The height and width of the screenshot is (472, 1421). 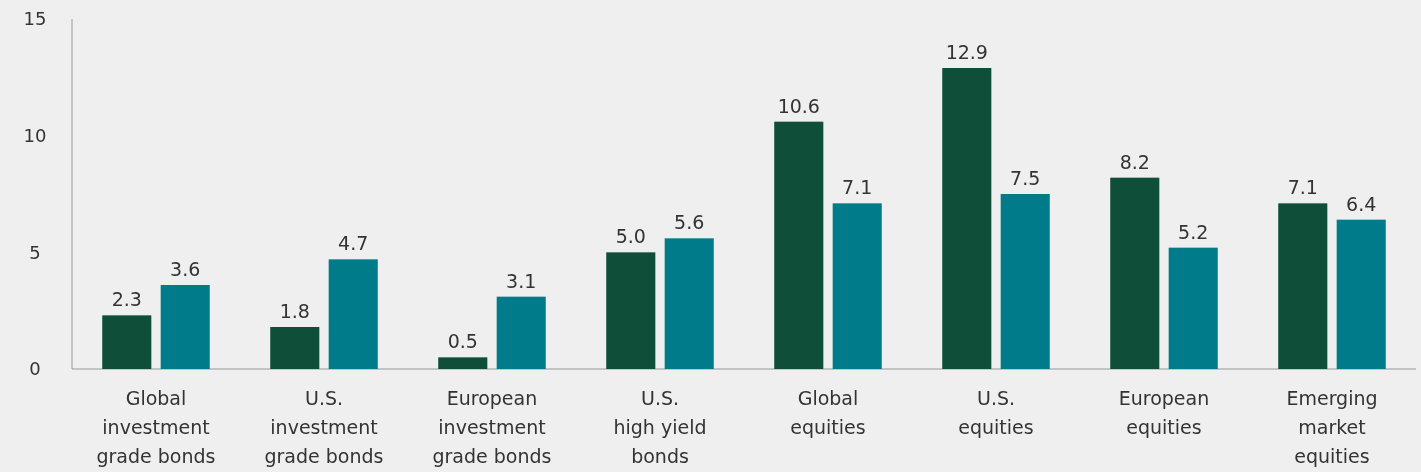 What do you see at coordinates (35, 19) in the screenshot?
I see `y-tick-label: 15` at bounding box center [35, 19].